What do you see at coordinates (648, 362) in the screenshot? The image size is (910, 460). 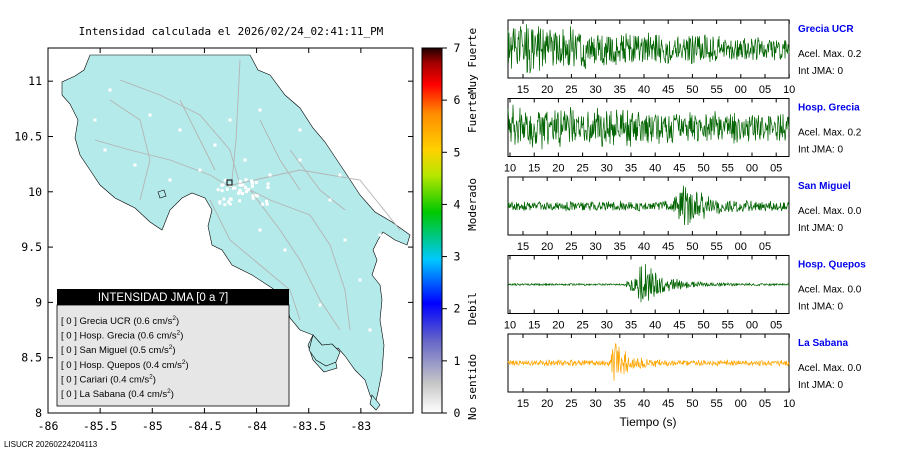 I see `waveform-trace` at bounding box center [648, 362].